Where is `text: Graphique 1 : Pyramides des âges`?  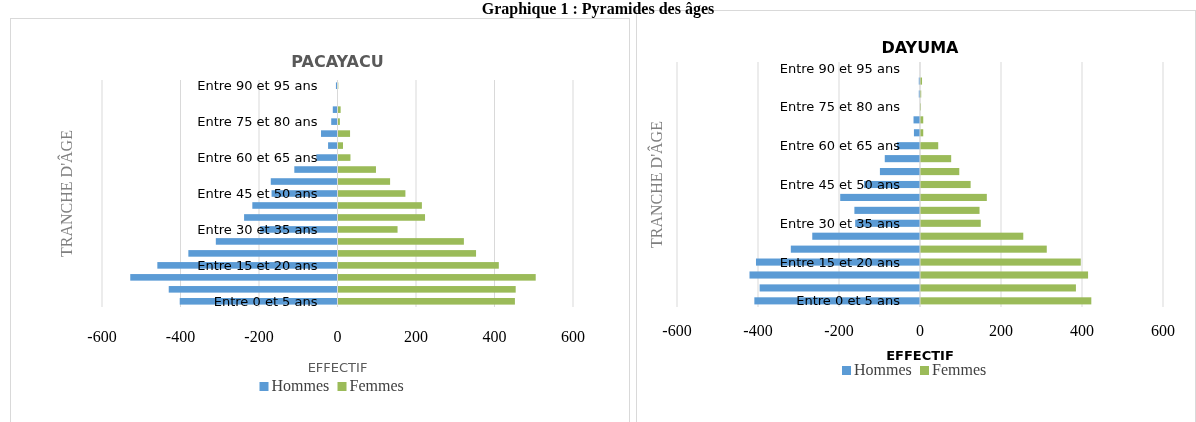 text: Graphique 1 : Pyramides des âges is located at coordinates (598, 9).